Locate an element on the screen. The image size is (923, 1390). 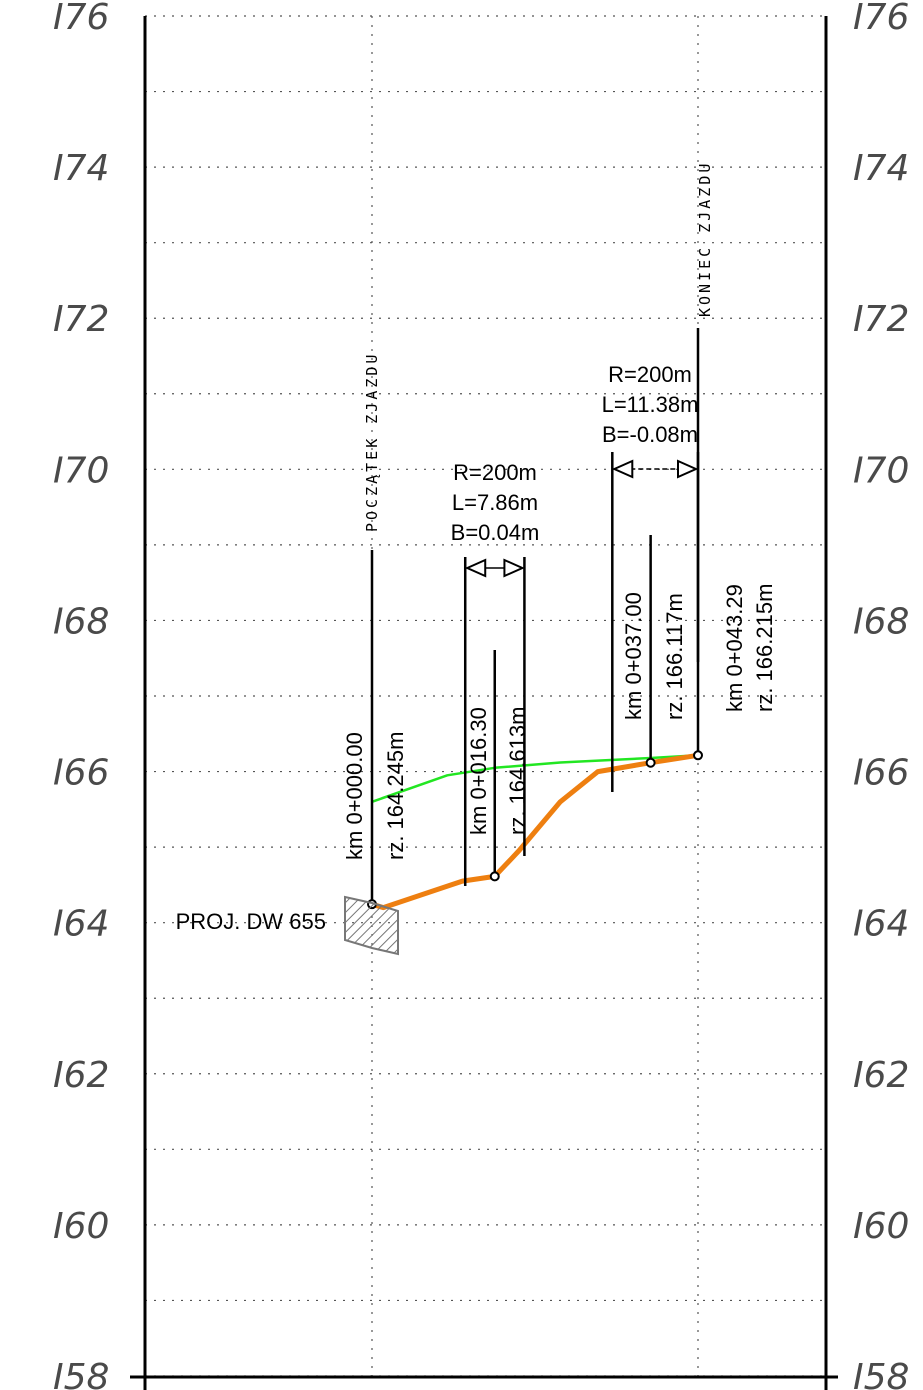
start-of-driveway-label: POCZĄTEK ZJAZDU is located at coordinates (372, 442).